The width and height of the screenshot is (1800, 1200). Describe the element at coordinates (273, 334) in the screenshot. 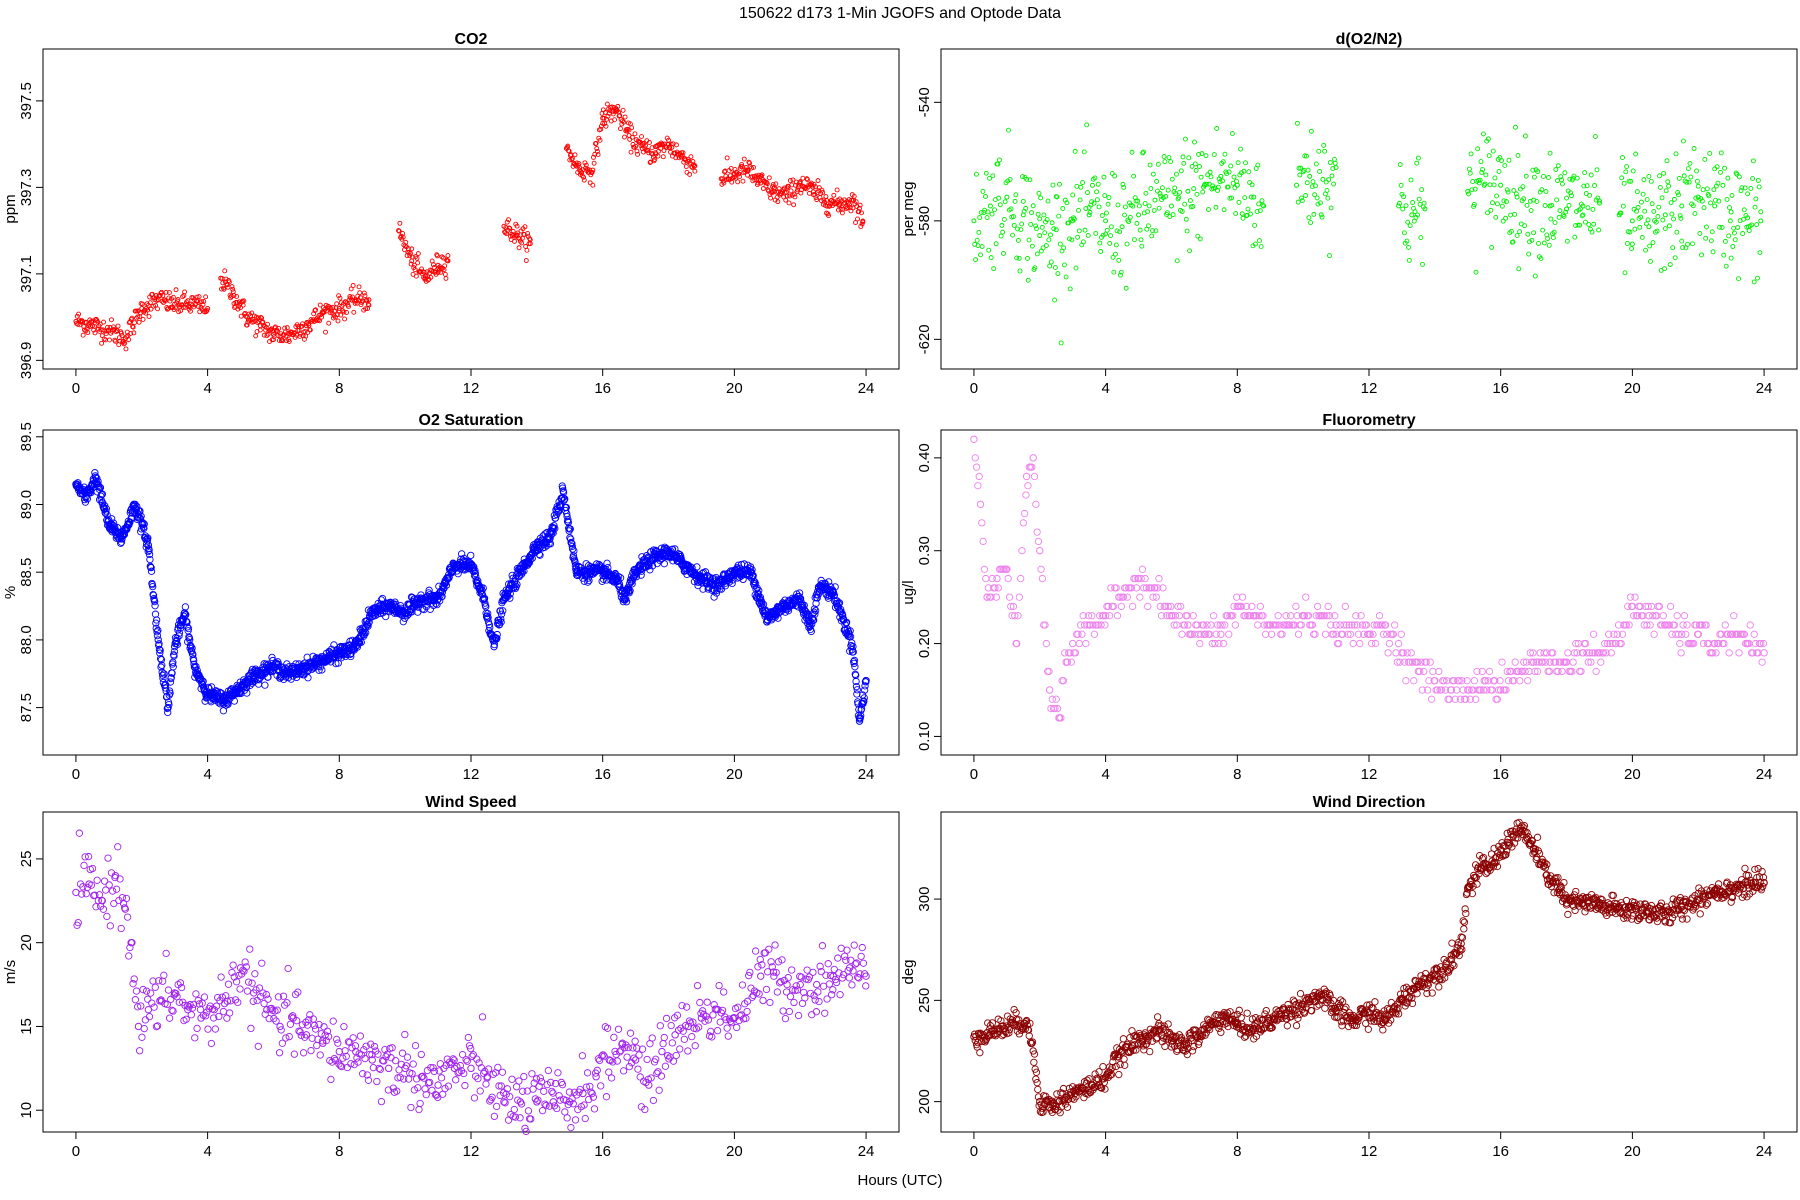

I see `co2-data-point` at that location.